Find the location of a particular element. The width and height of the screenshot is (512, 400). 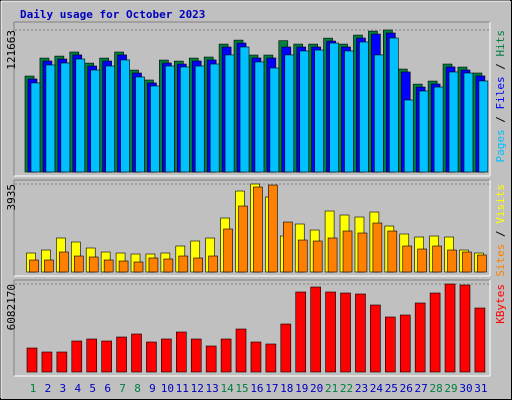

x-tick-label: 17 is located at coordinates (271, 388).